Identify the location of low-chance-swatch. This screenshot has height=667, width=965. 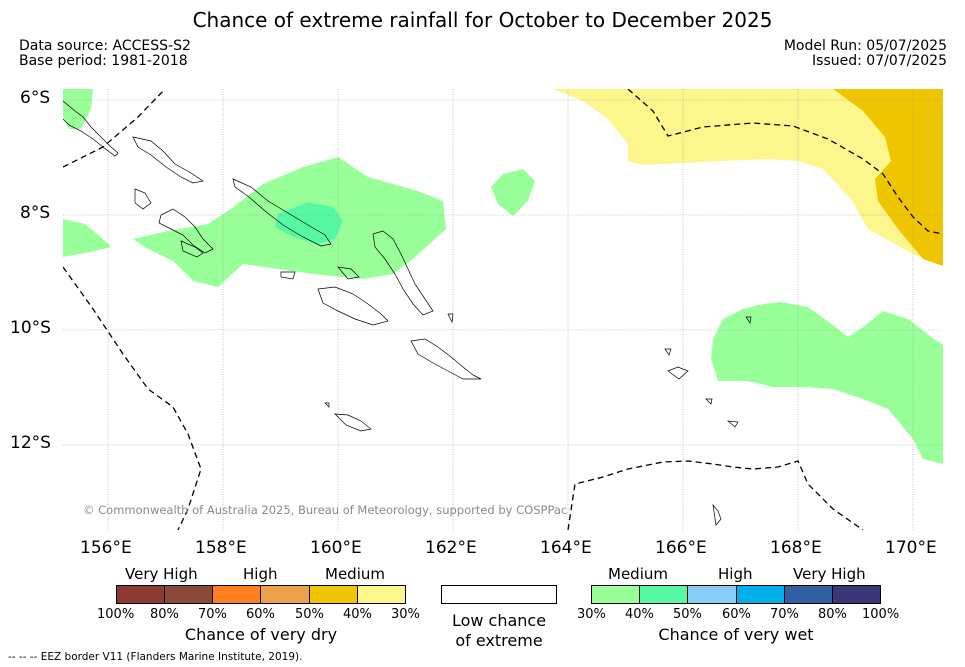
(499, 594).